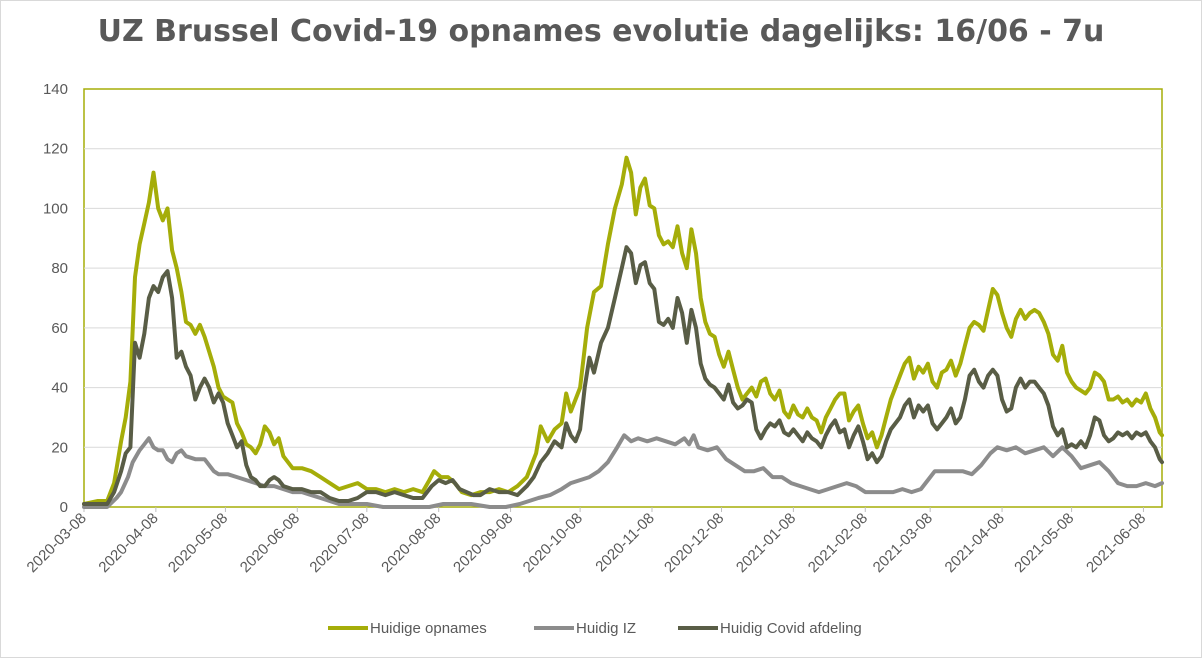 The height and width of the screenshot is (658, 1202). What do you see at coordinates (59, 388) in the screenshot?
I see `y-tick-label: 40` at bounding box center [59, 388].